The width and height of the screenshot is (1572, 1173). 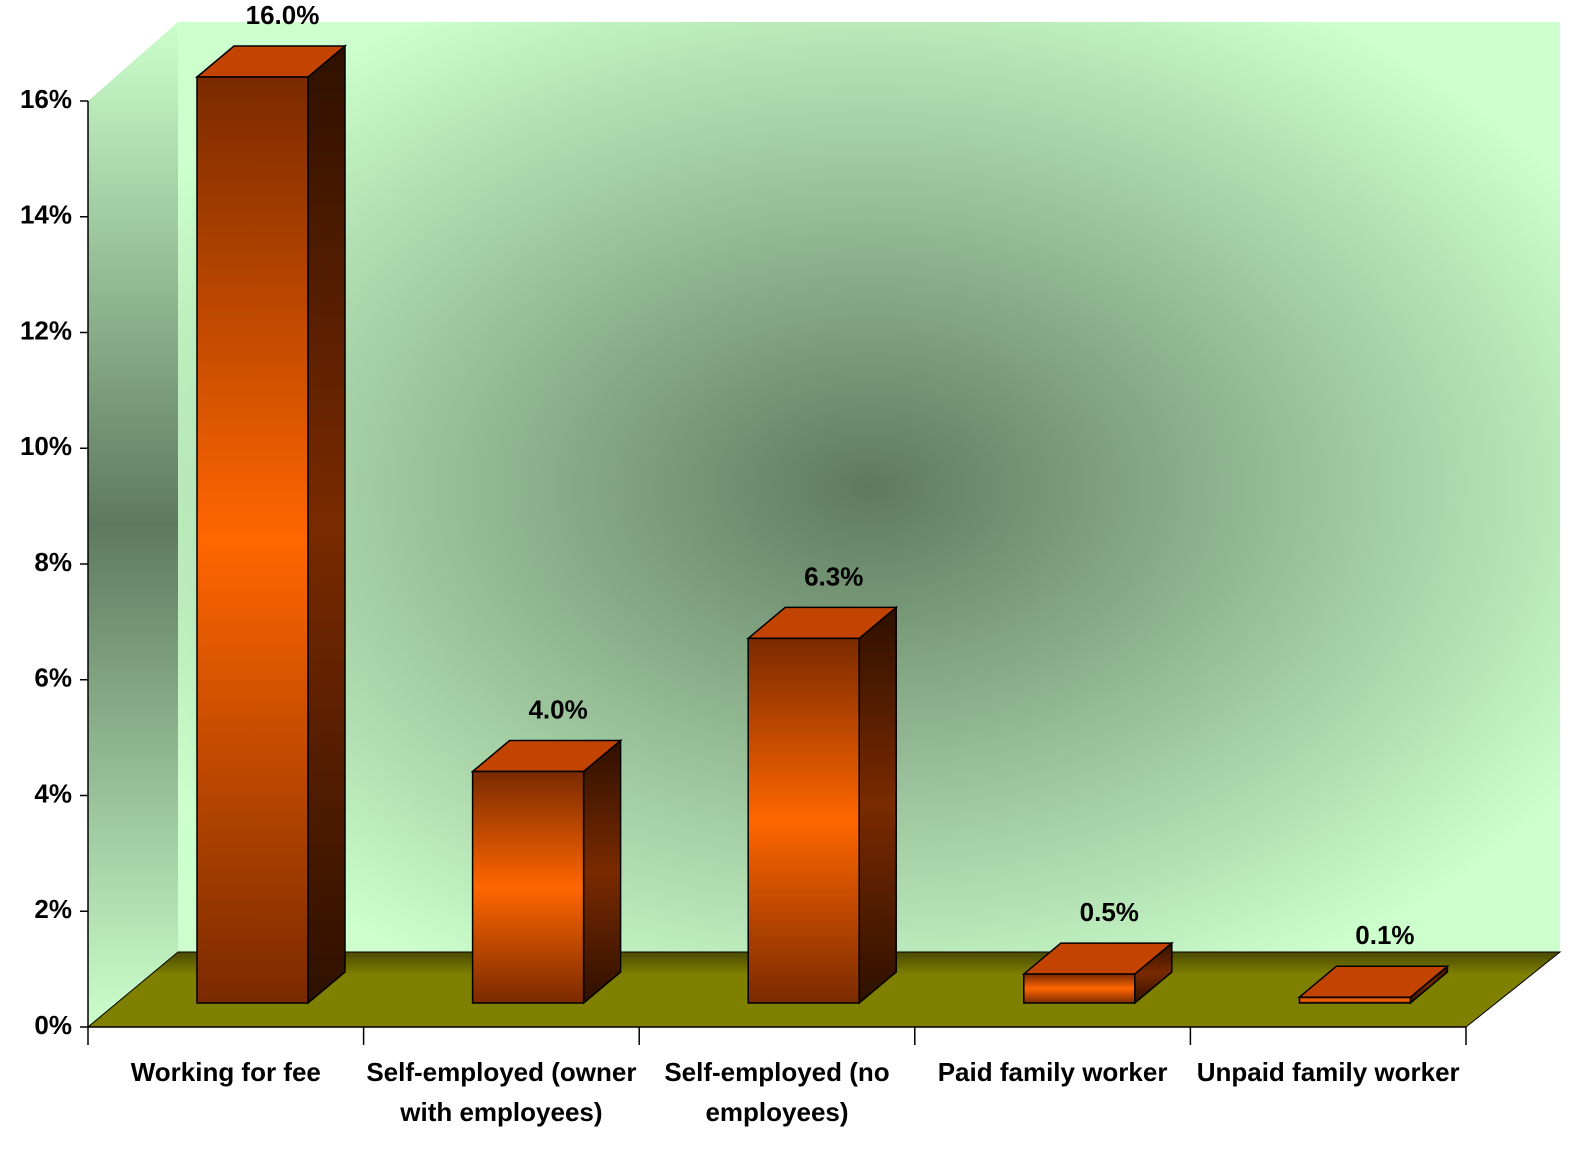 I want to click on y-tick-label: 12%, so click(x=46, y=330).